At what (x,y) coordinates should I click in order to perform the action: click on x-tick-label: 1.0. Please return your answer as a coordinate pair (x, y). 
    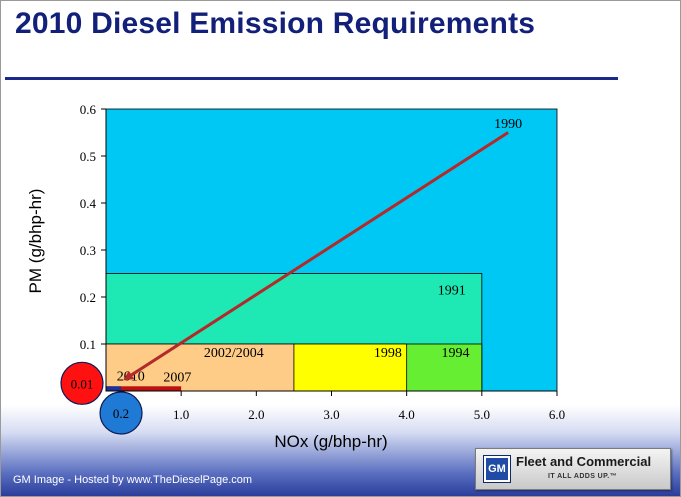
    Looking at the image, I should click on (181, 414).